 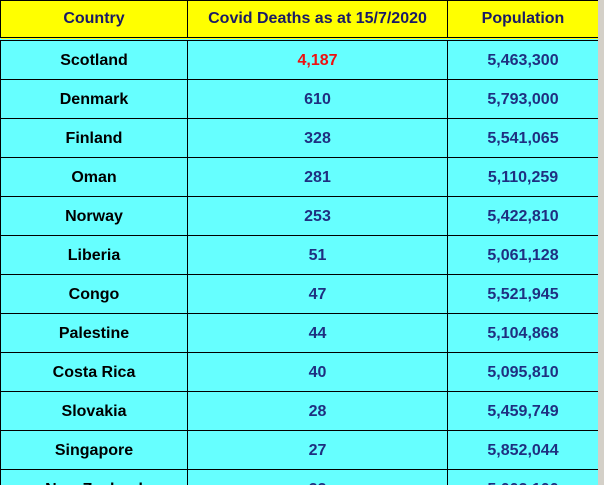 I want to click on table-cell: 5,422,810, so click(x=522, y=216).